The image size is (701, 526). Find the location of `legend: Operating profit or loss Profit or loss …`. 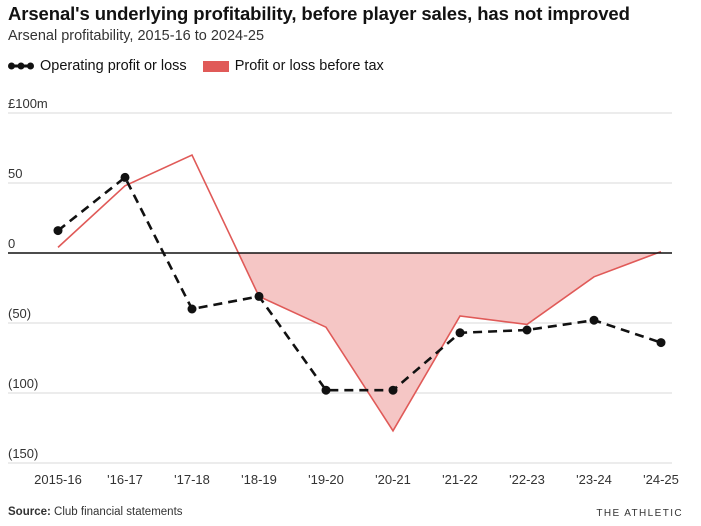

legend: Operating profit or loss Profit or loss … is located at coordinates (204, 66).